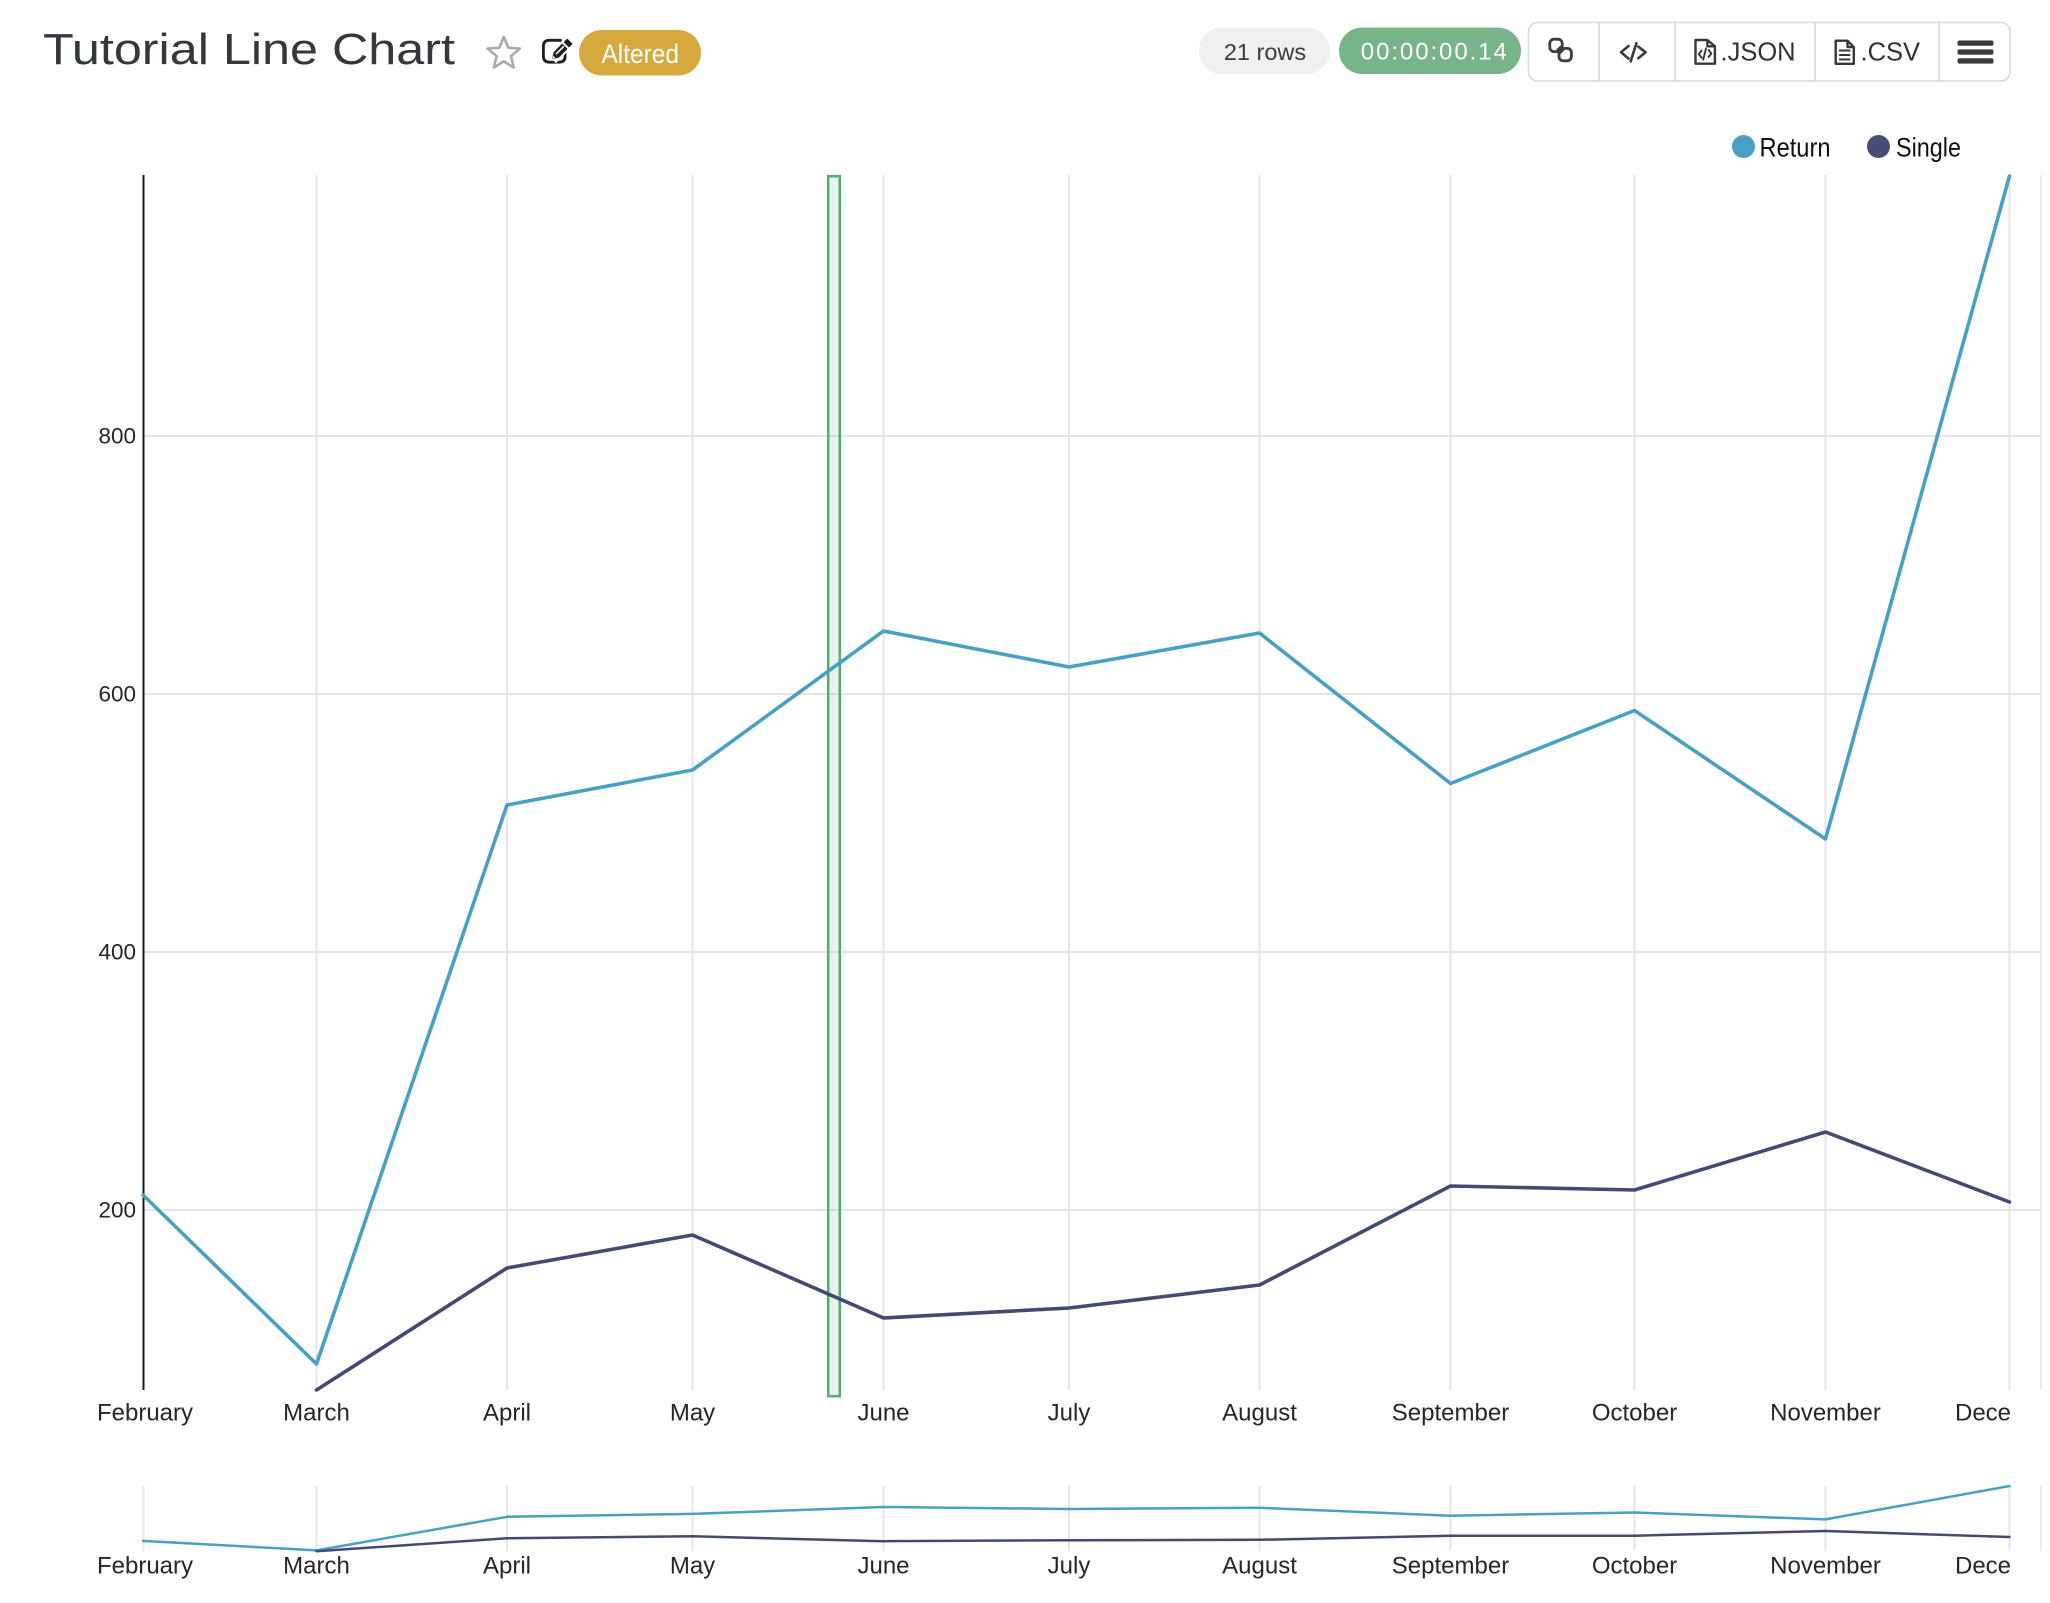 The height and width of the screenshot is (1603, 2050). Describe the element at coordinates (117, 436) in the screenshot. I see `svg-text: 800` at that location.